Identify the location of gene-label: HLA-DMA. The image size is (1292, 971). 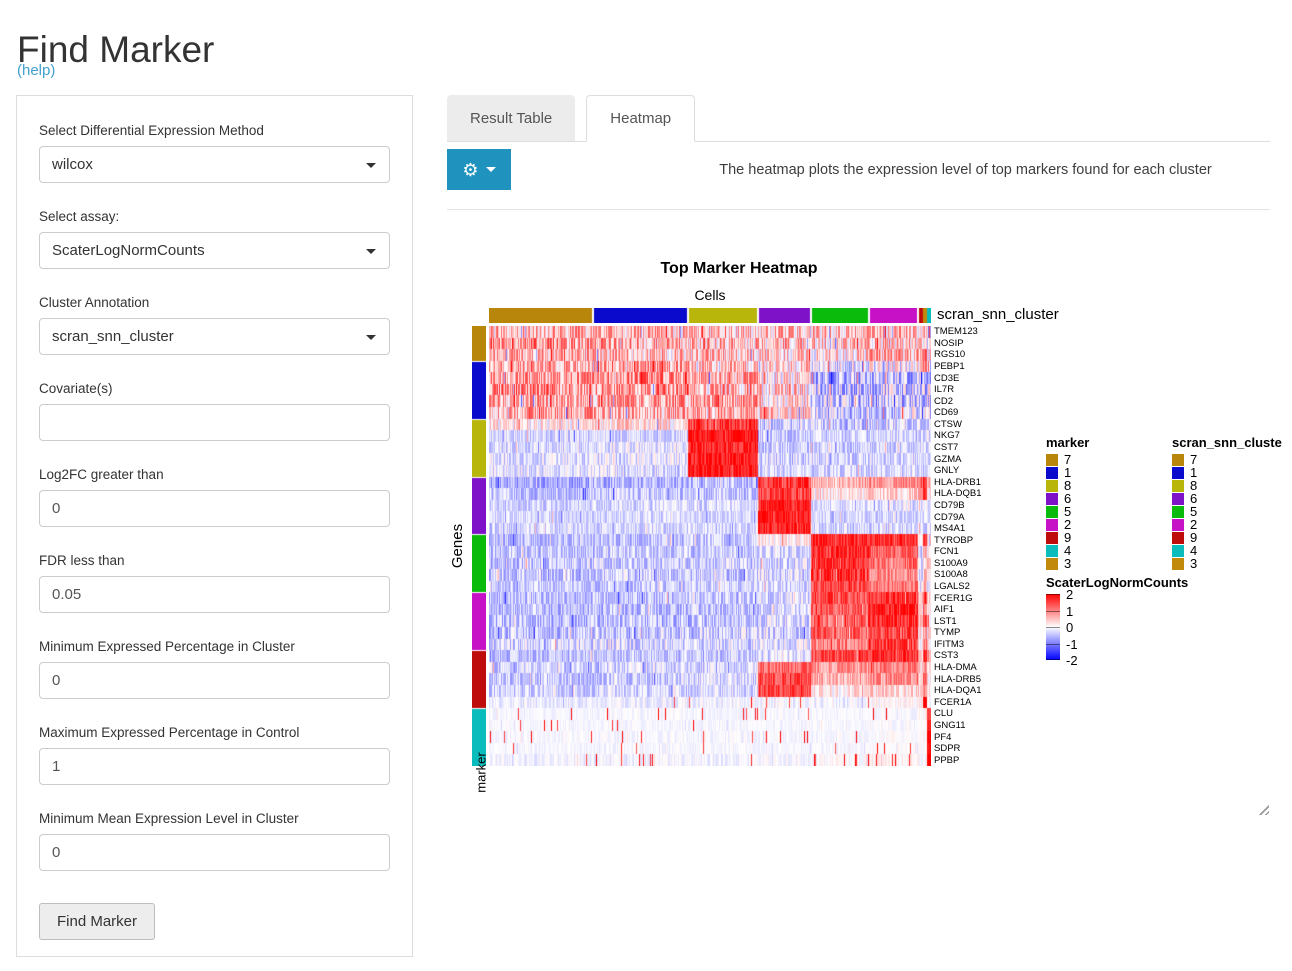
(955, 668).